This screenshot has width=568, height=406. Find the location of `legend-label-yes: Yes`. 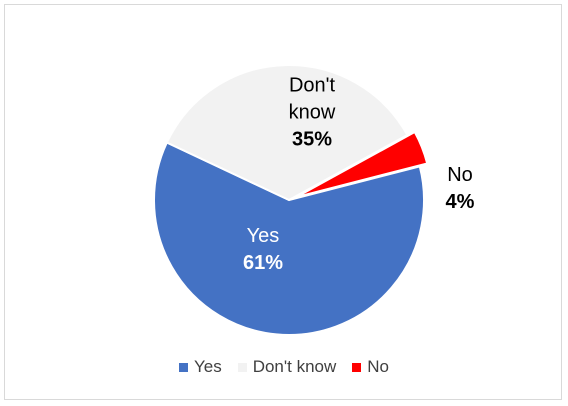

legend-label-yes: Yes is located at coordinates (207, 366).